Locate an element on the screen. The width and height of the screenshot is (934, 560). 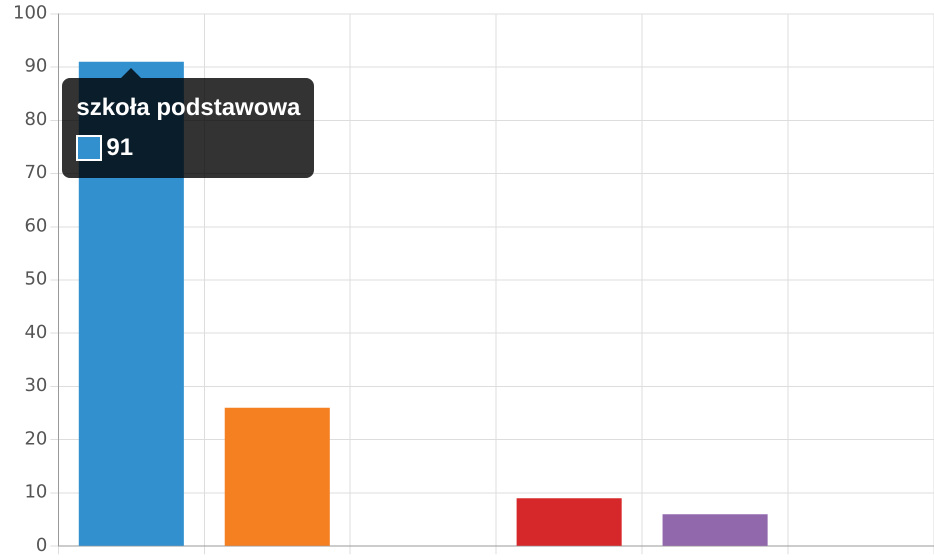
y-tick-label: 70 is located at coordinates (36, 173).